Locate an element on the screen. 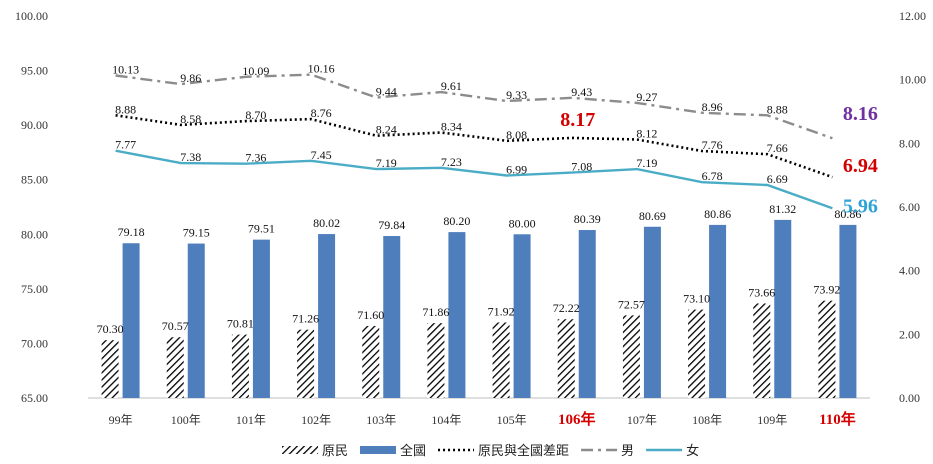 This screenshot has width=933, height=464. category-tick-label: 103年 is located at coordinates (381, 420).